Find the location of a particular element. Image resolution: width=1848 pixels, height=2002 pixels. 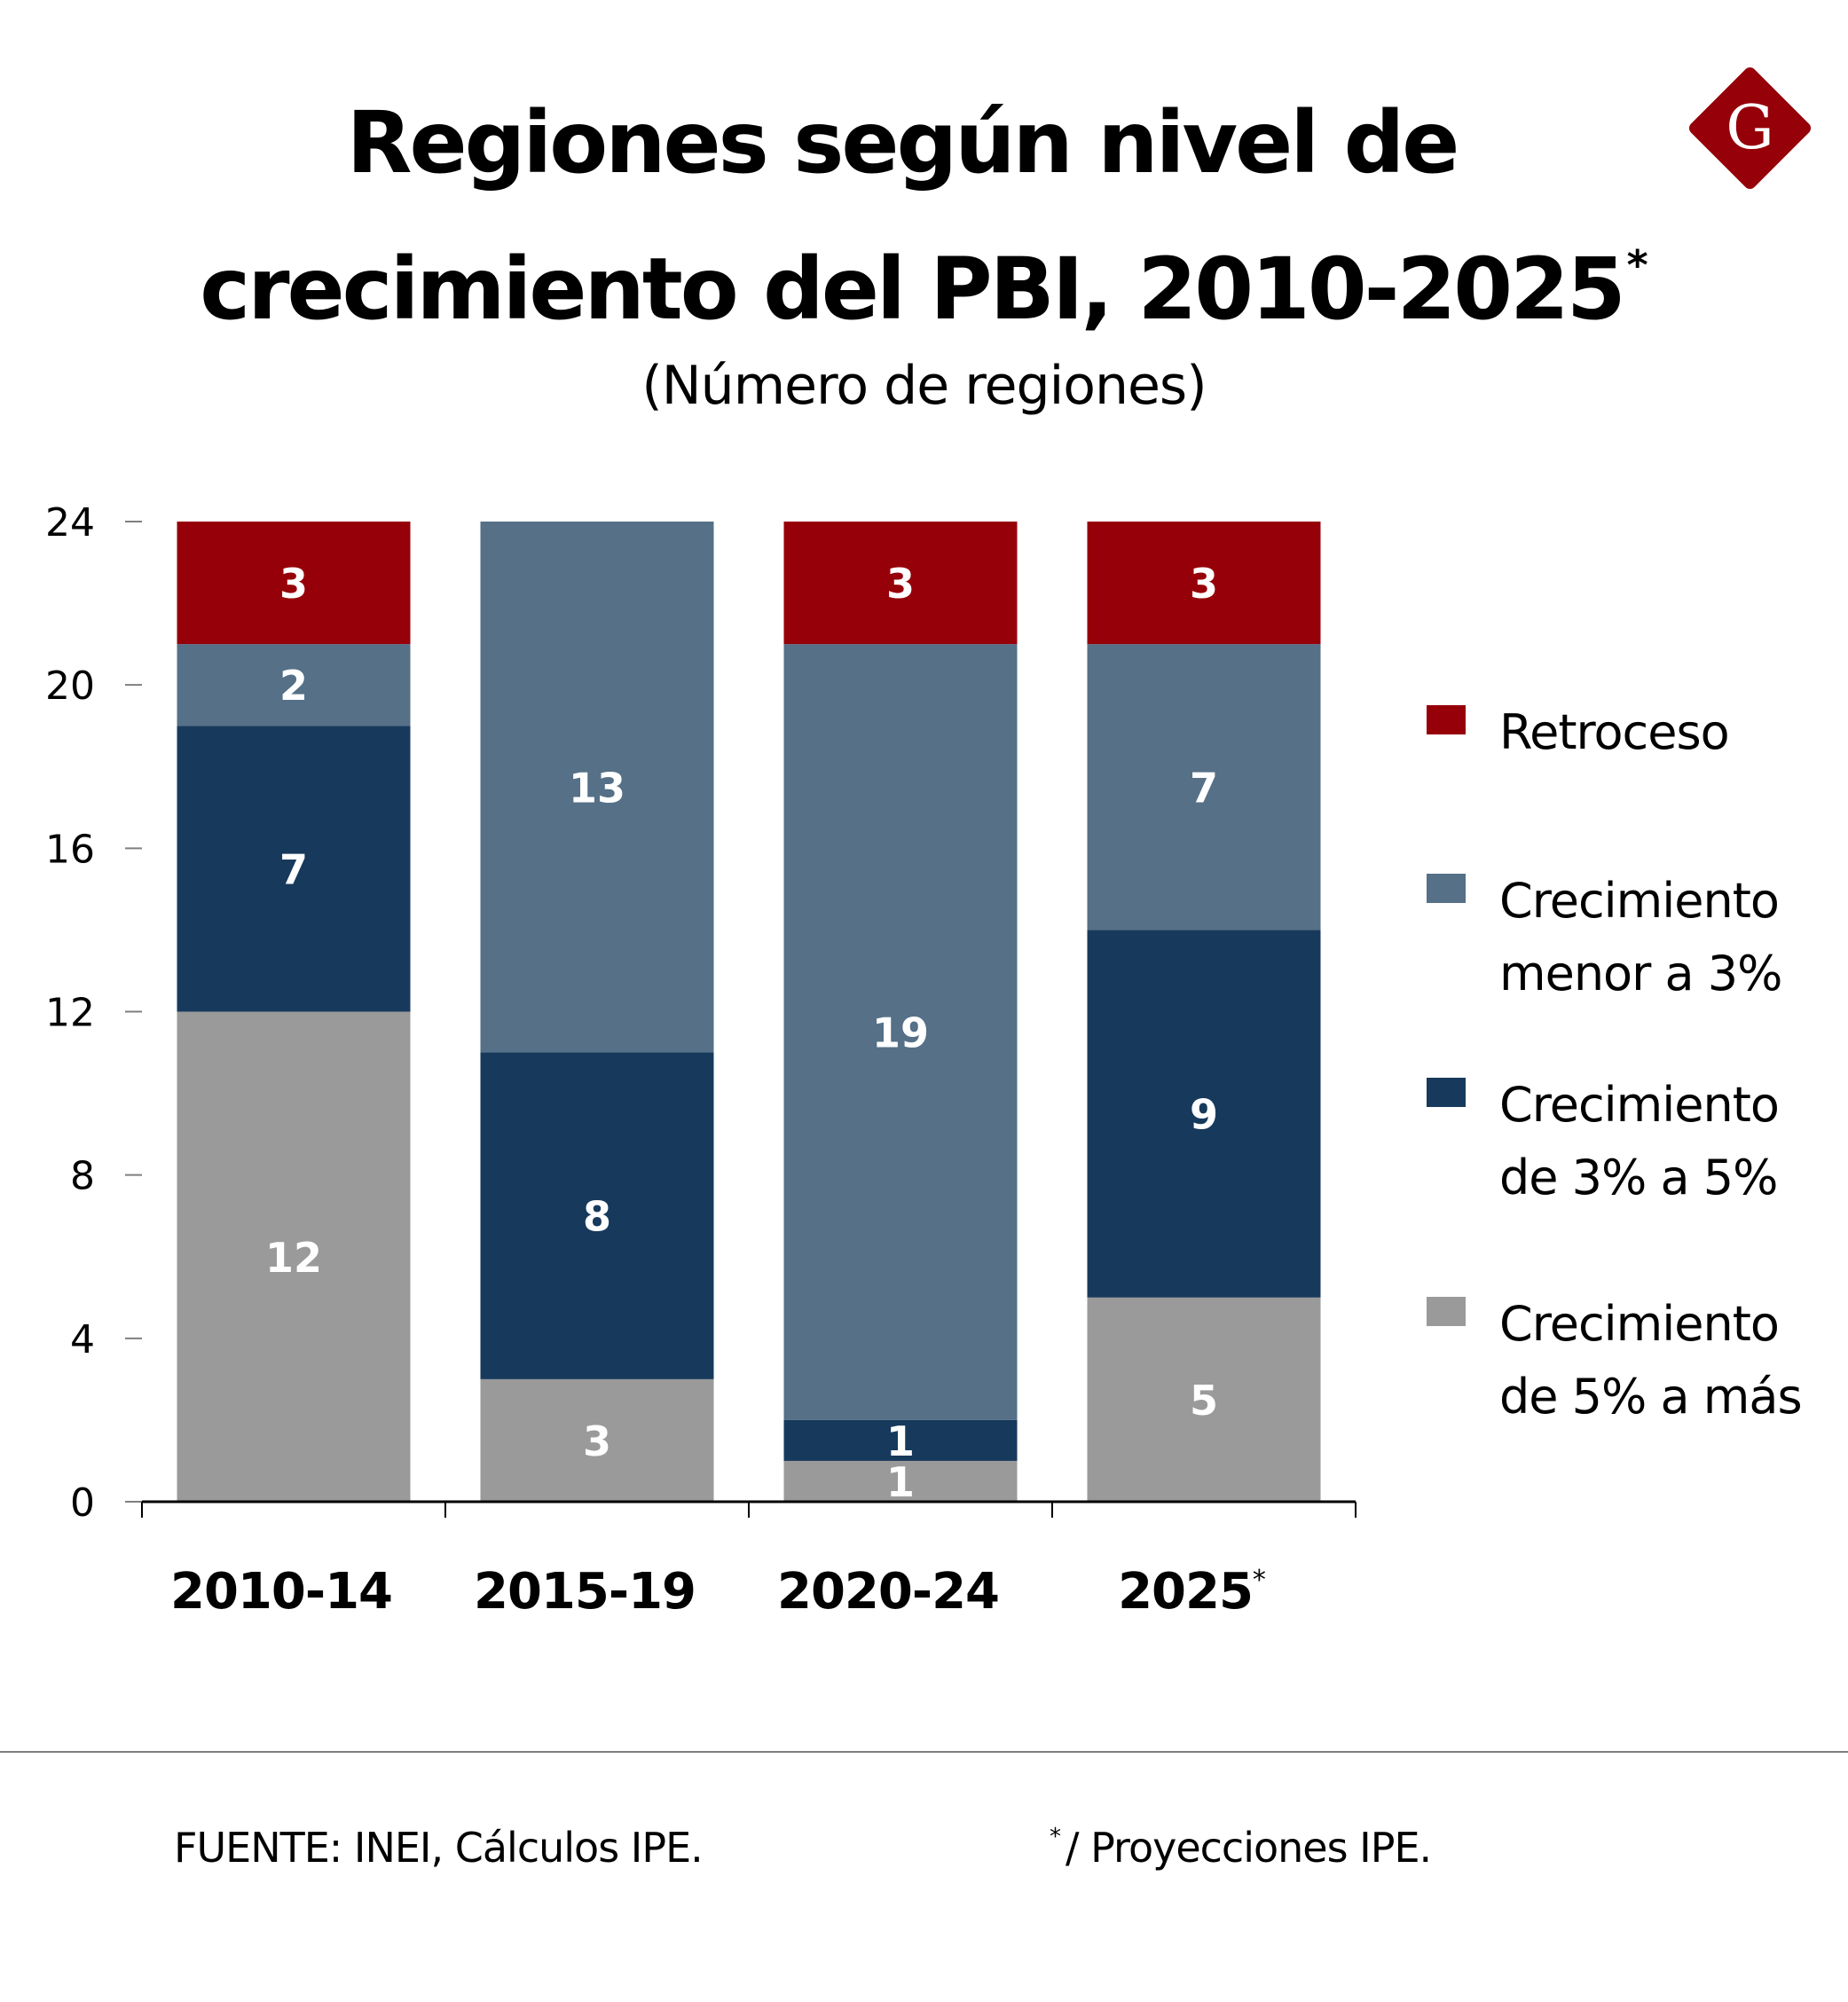

data-label-de_5_a_mas: 1 is located at coordinates (900, 1482).